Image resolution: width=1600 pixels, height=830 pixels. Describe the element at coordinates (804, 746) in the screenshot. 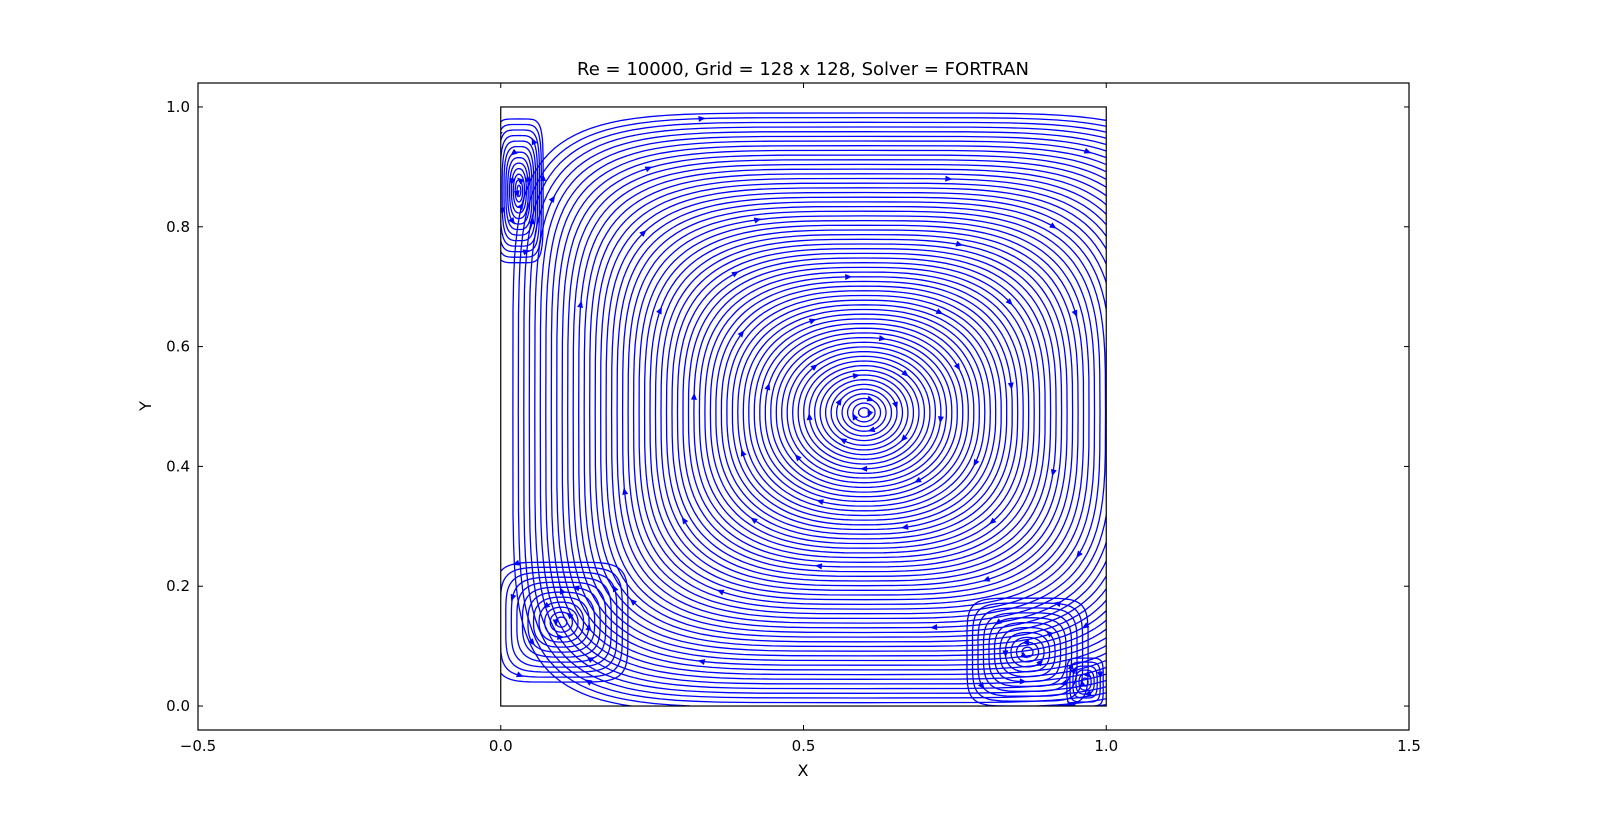

I see `x-tick-label: 0.5` at that location.